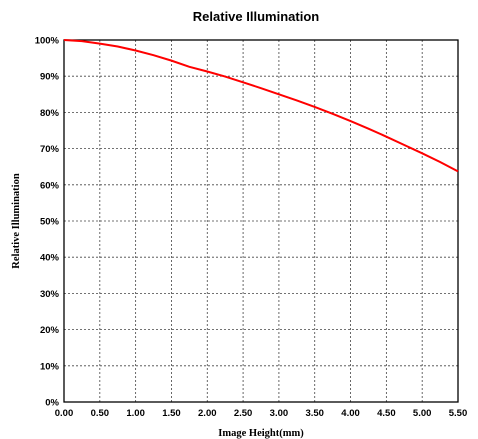 The width and height of the screenshot is (478, 439). What do you see at coordinates (50, 294) in the screenshot?
I see `y-tick-label: 30%` at bounding box center [50, 294].